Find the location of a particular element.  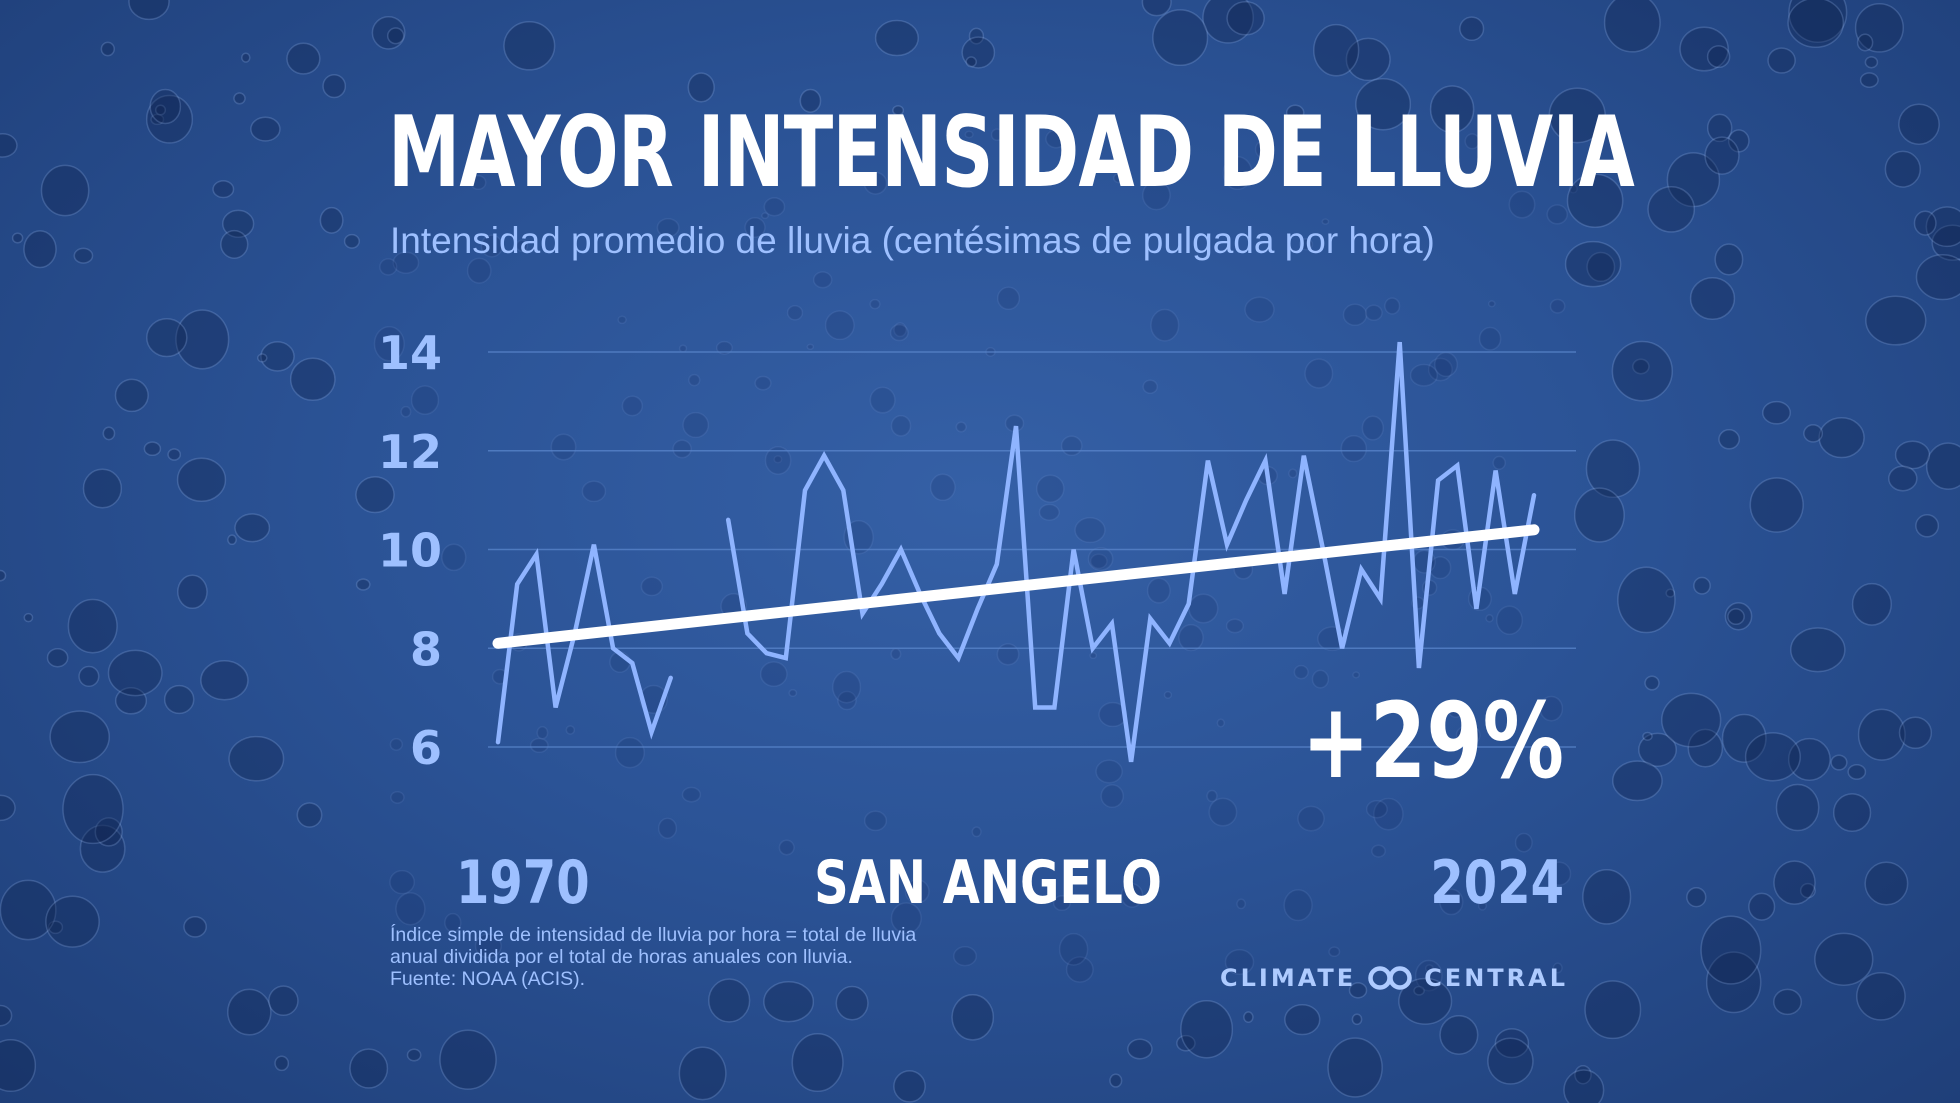

climate-central-logo: CLIMATE CENTRAL is located at coordinates (1394, 978).